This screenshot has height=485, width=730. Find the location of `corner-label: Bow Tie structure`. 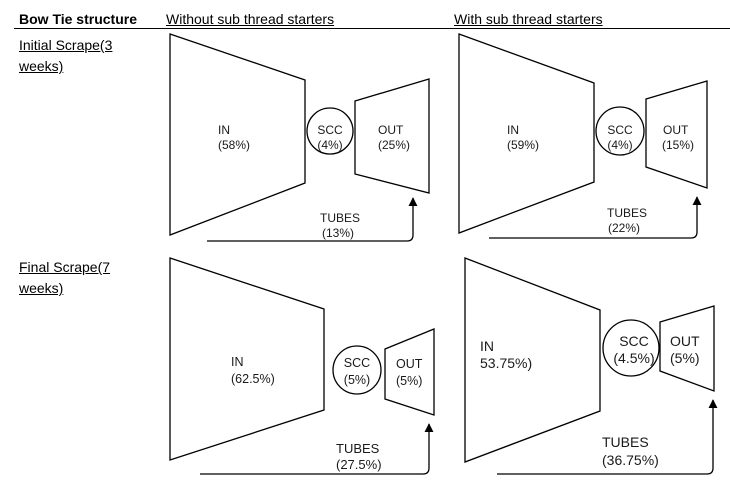

corner-label: Bow Tie structure is located at coordinates (78, 19).